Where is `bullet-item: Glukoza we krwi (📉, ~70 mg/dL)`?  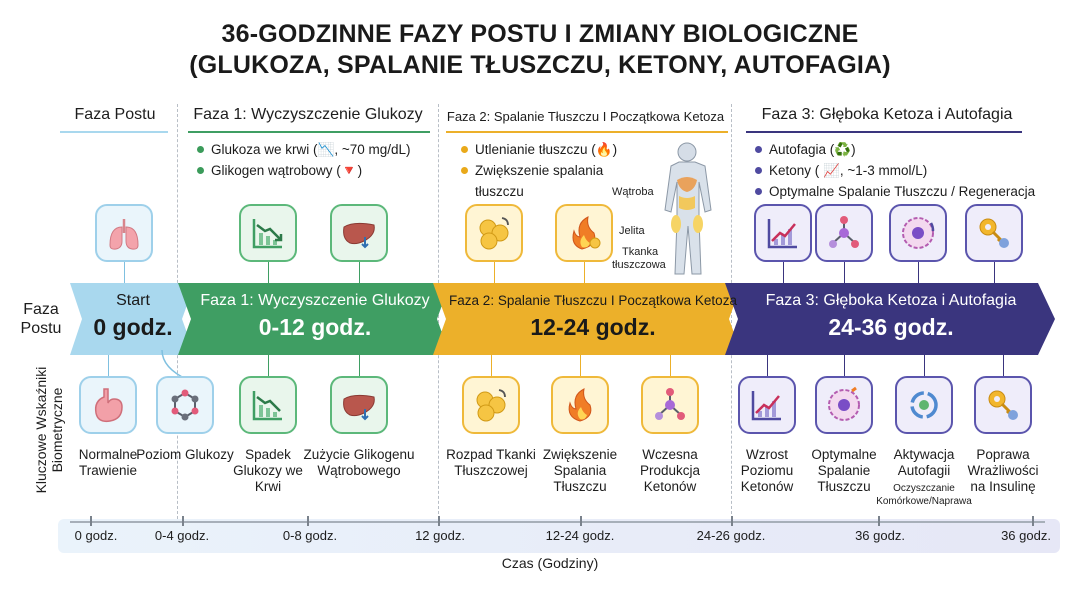 bullet-item: Glukoza we krwi (📉, ~70 mg/dL) is located at coordinates (304, 149).